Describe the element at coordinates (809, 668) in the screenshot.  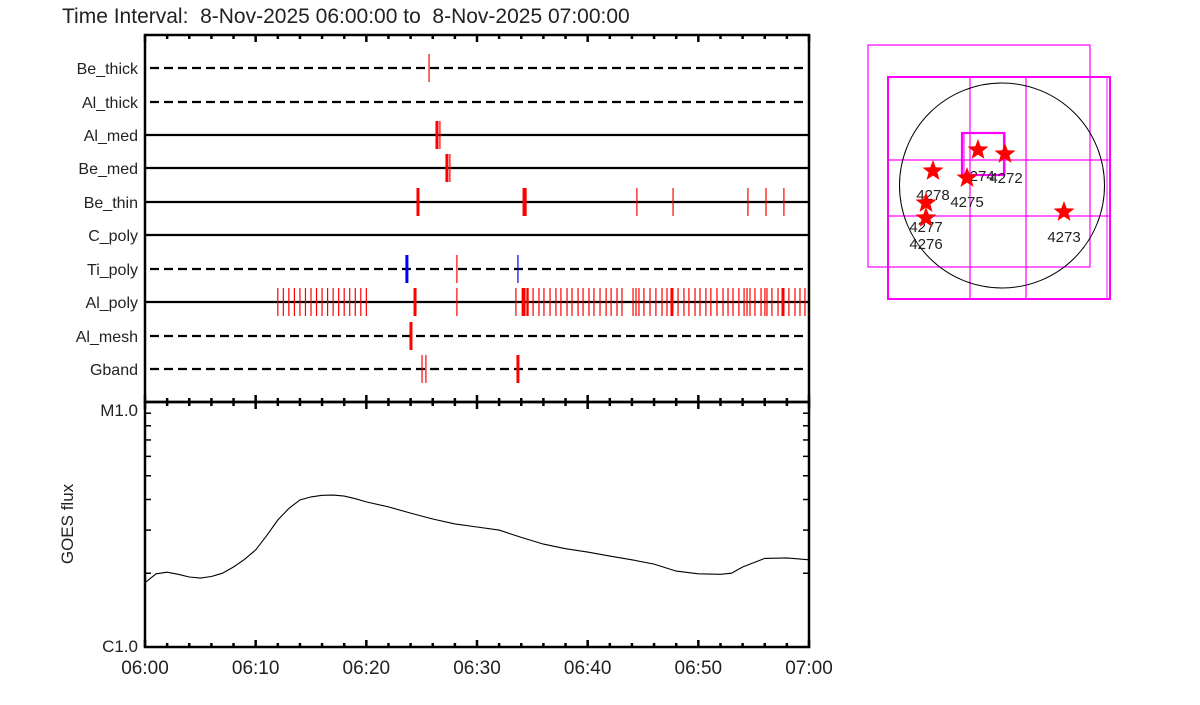
I see `x-tick-label: 07:00` at that location.